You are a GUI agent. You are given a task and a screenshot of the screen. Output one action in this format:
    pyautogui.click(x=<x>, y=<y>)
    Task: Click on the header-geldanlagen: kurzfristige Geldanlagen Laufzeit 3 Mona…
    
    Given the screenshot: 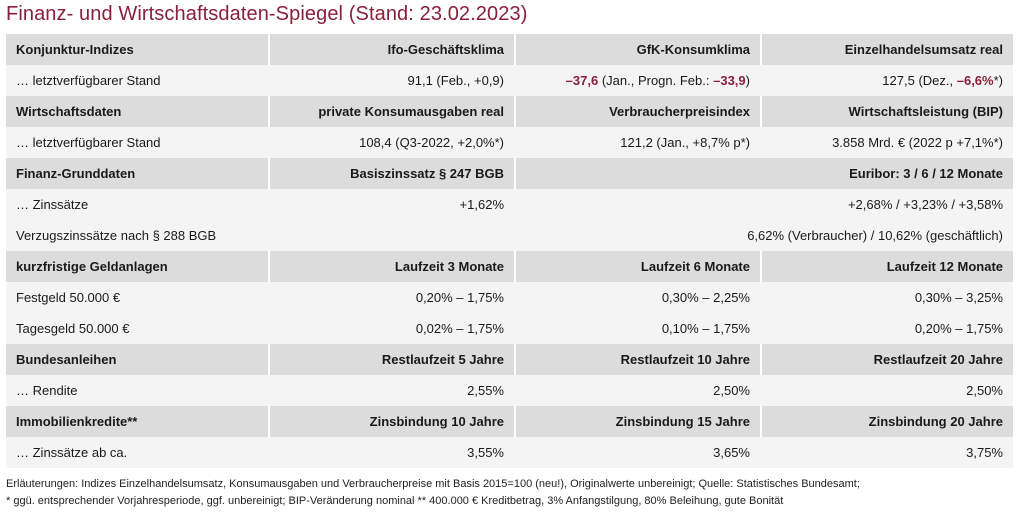 What is the action you would take?
    pyautogui.click(x=509, y=266)
    